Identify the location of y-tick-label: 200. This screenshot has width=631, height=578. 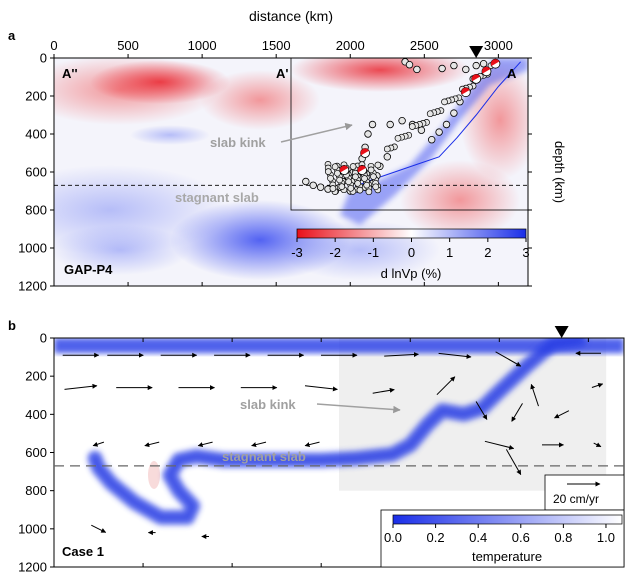
(36, 96).